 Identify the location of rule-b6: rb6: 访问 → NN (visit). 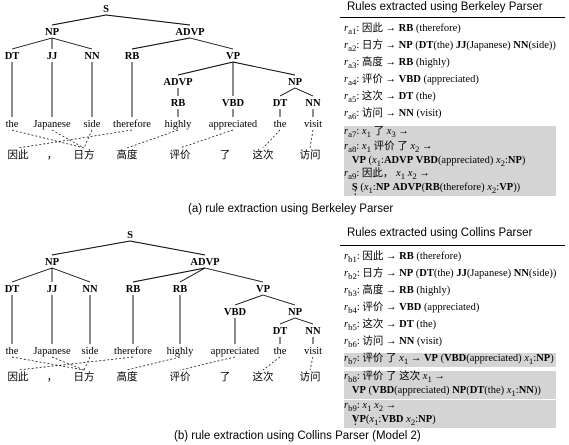
(393, 343).